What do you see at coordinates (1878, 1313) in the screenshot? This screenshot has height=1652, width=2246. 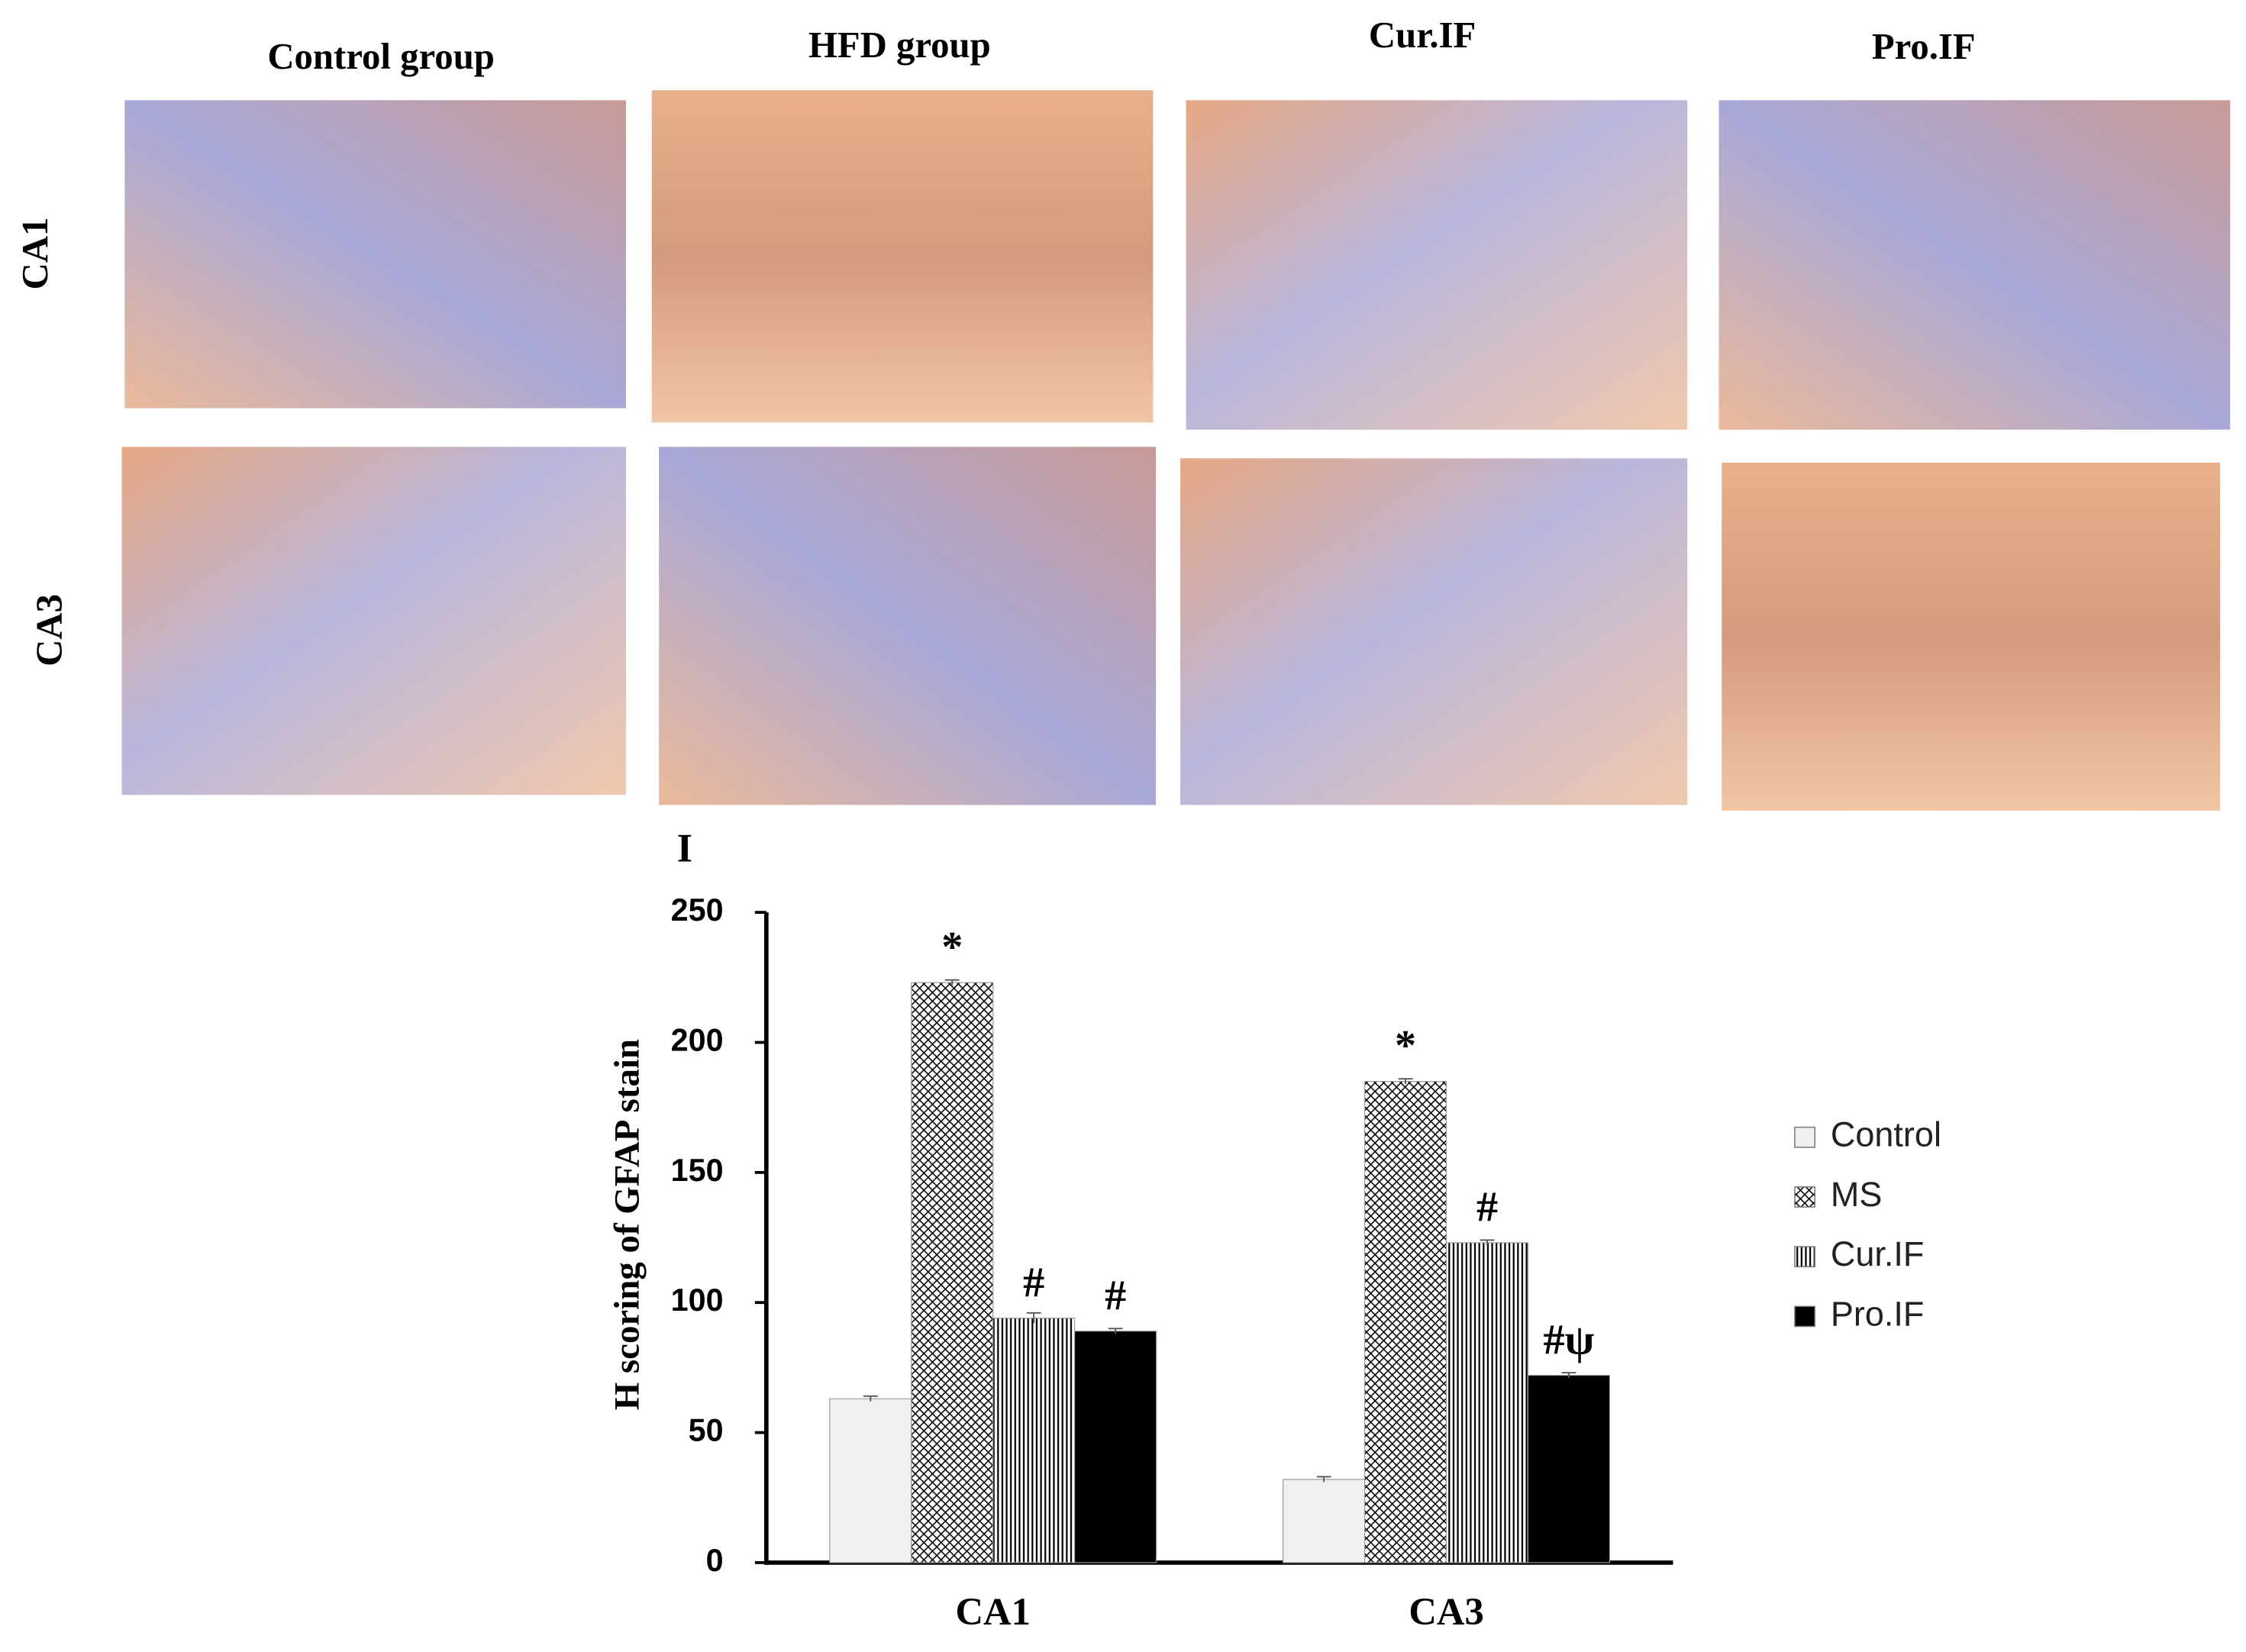 I see `legend-label: Pro.IF` at bounding box center [1878, 1313].